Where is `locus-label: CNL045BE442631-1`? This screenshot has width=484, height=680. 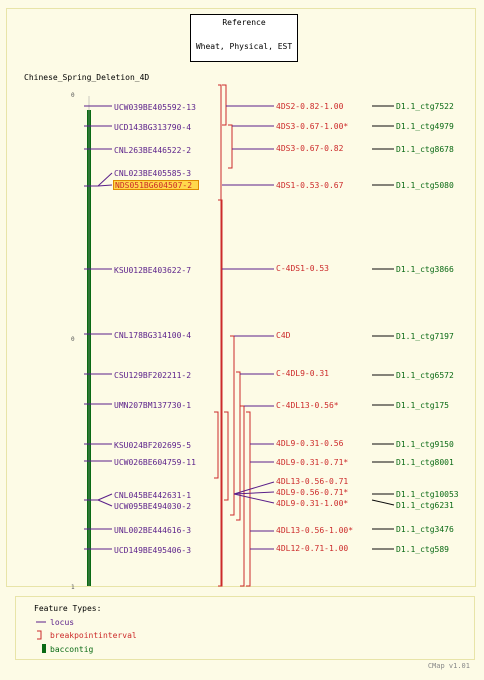 locus-label: CNL045BE442631-1 is located at coordinates (152, 495).